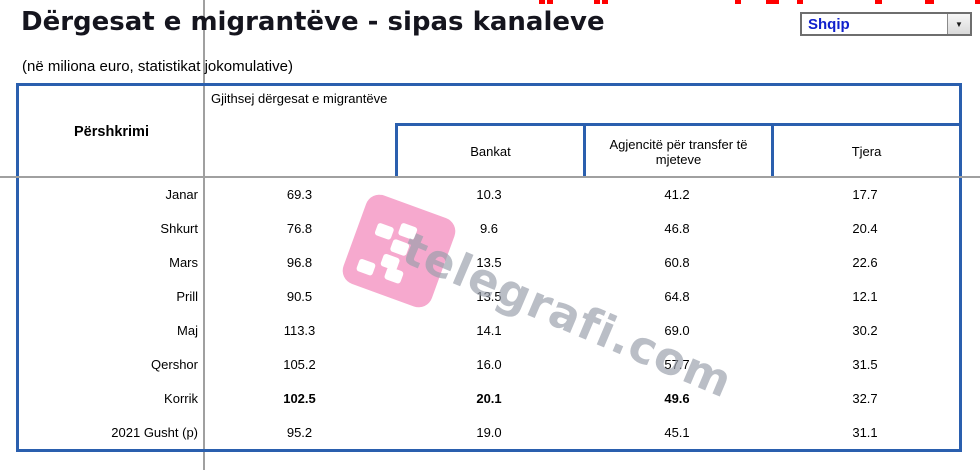  What do you see at coordinates (865, 150) in the screenshot?
I see `column-header-other: Tjera` at bounding box center [865, 150].